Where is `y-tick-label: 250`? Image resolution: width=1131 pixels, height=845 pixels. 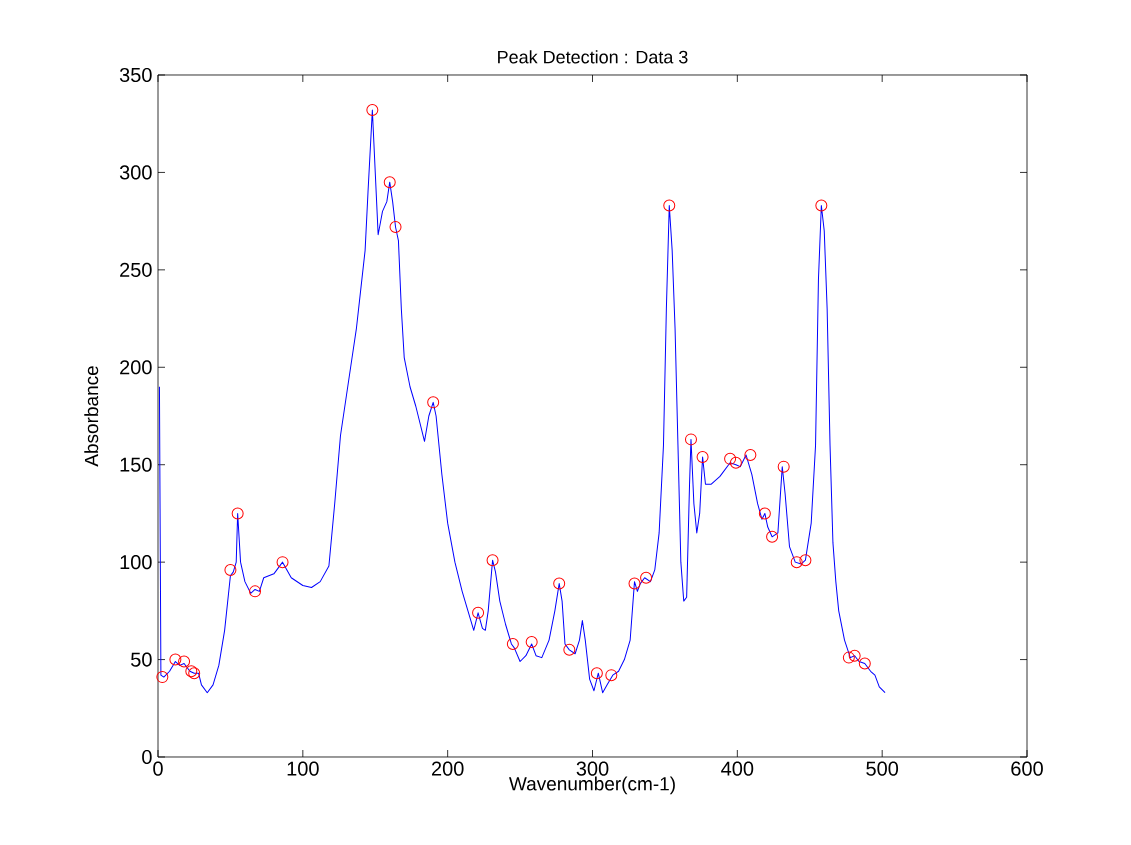 y-tick-label: 250 is located at coordinates (136, 269).